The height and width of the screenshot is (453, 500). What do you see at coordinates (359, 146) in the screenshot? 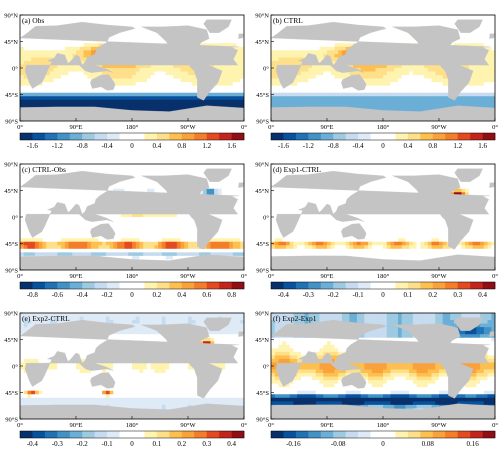
I see `colorbar-tick-label: -0.4` at bounding box center [359, 146].